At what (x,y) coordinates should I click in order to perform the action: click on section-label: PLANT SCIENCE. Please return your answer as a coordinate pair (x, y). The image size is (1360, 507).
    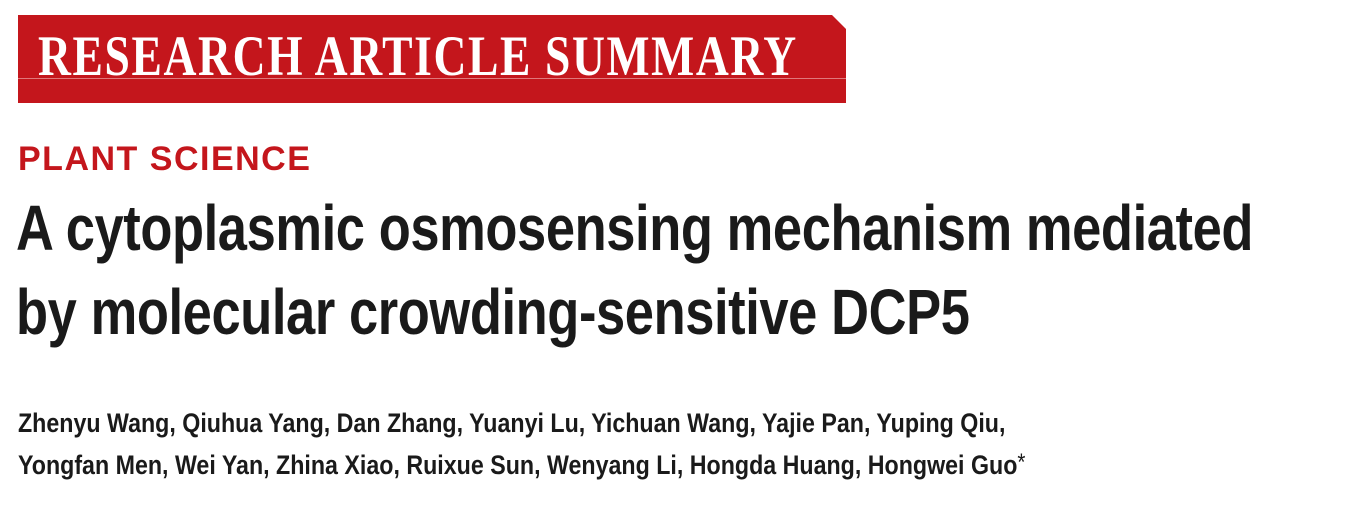
    Looking at the image, I should click on (165, 159).